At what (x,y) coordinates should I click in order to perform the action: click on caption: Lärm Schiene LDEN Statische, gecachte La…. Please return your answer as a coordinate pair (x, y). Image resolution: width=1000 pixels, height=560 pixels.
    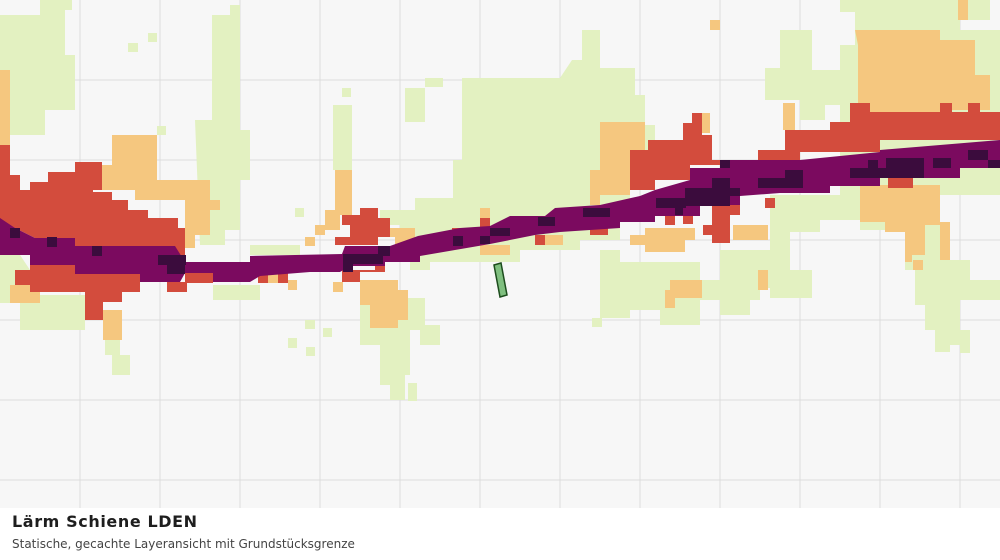
    Looking at the image, I should click on (183, 531).